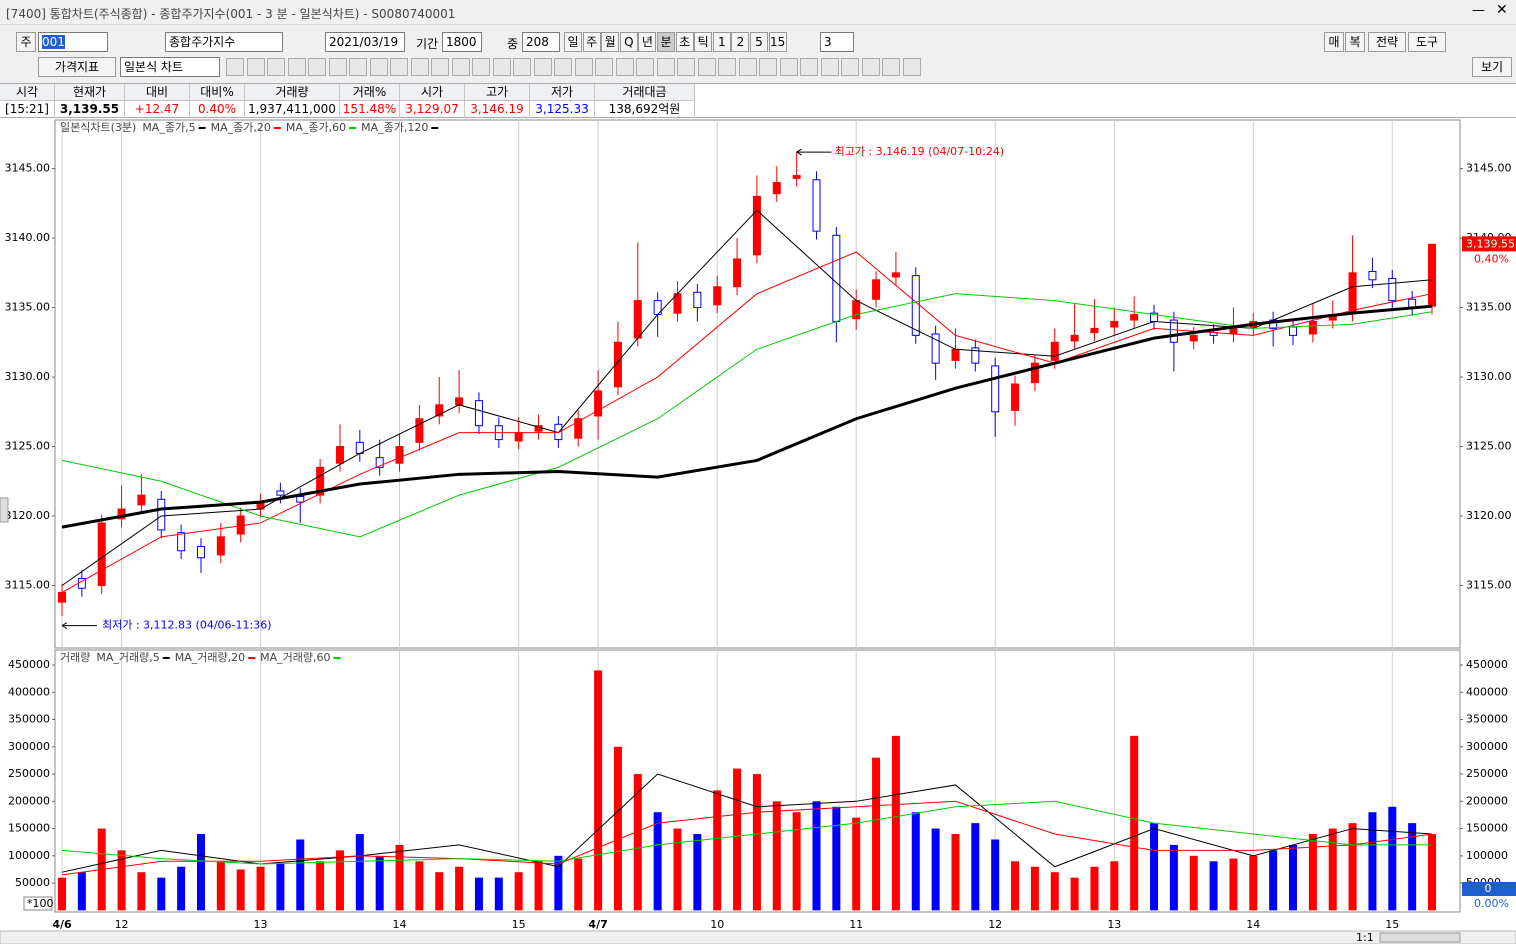  What do you see at coordinates (740, 42) in the screenshot?
I see `period-button: 2` at bounding box center [740, 42].